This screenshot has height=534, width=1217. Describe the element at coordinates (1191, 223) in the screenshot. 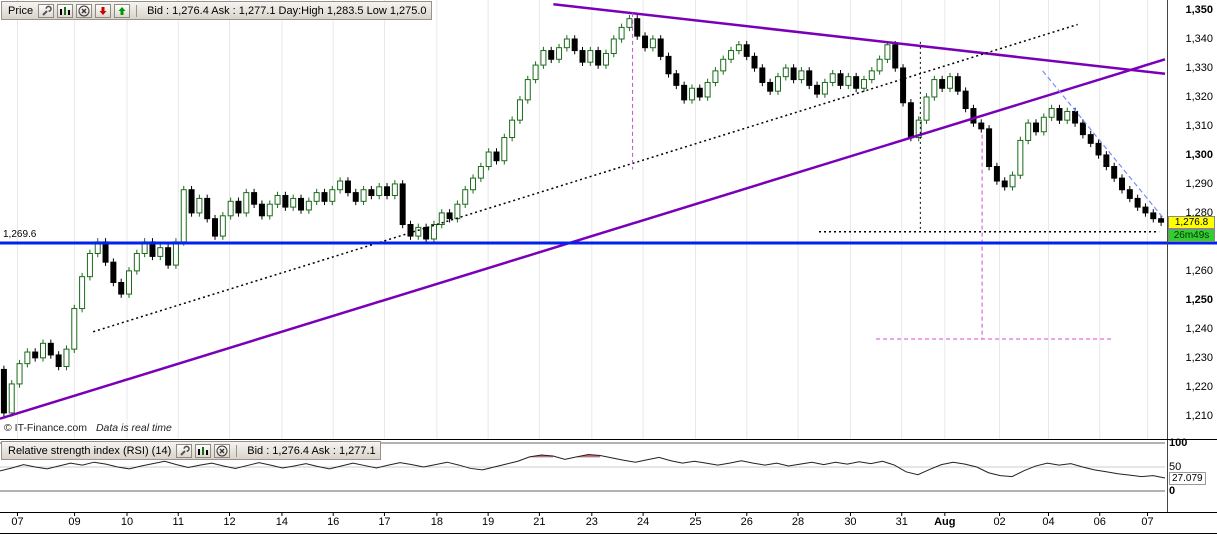

I see `last-price-badge: 1,276.8` at that location.